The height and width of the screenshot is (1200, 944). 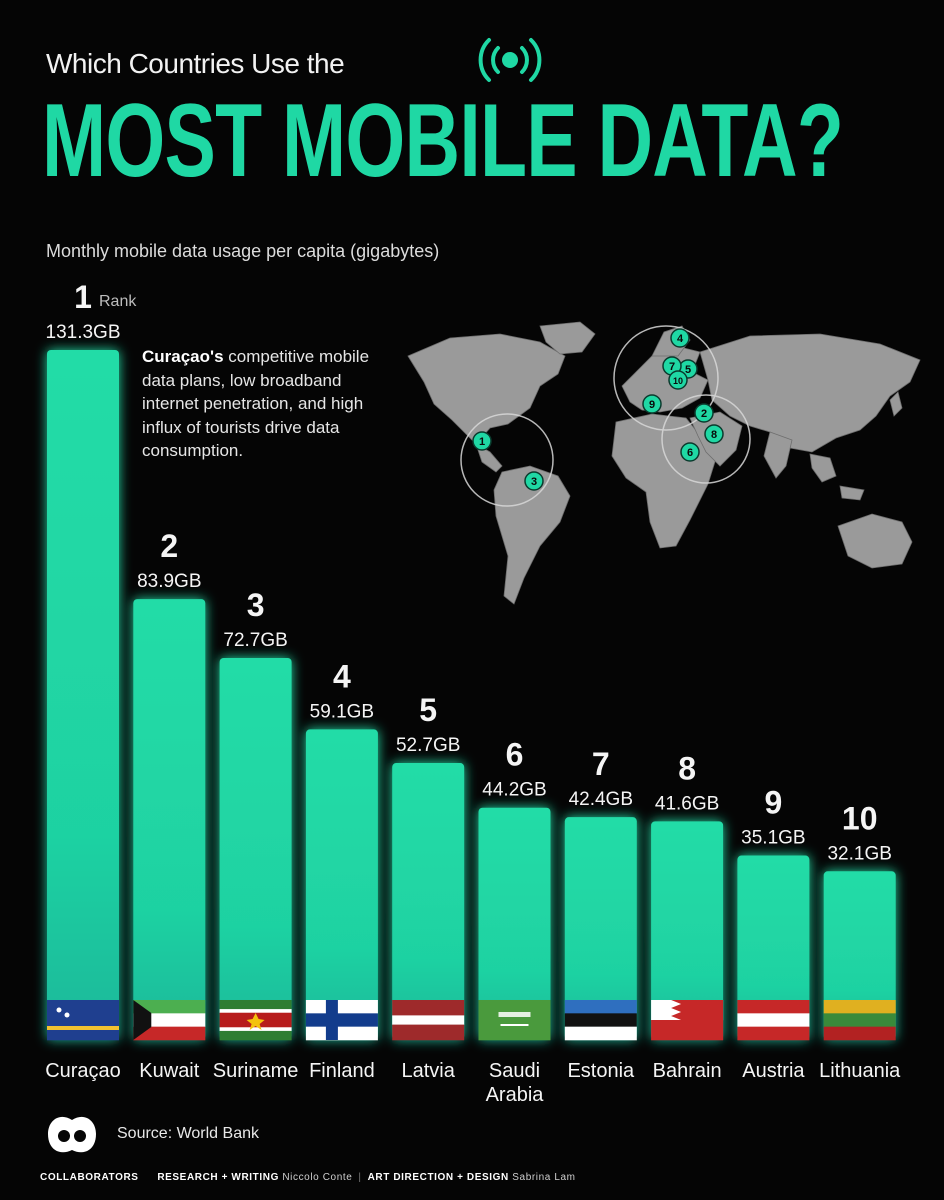 What do you see at coordinates (169, 819) in the screenshot?
I see `bar-kuwait` at bounding box center [169, 819].